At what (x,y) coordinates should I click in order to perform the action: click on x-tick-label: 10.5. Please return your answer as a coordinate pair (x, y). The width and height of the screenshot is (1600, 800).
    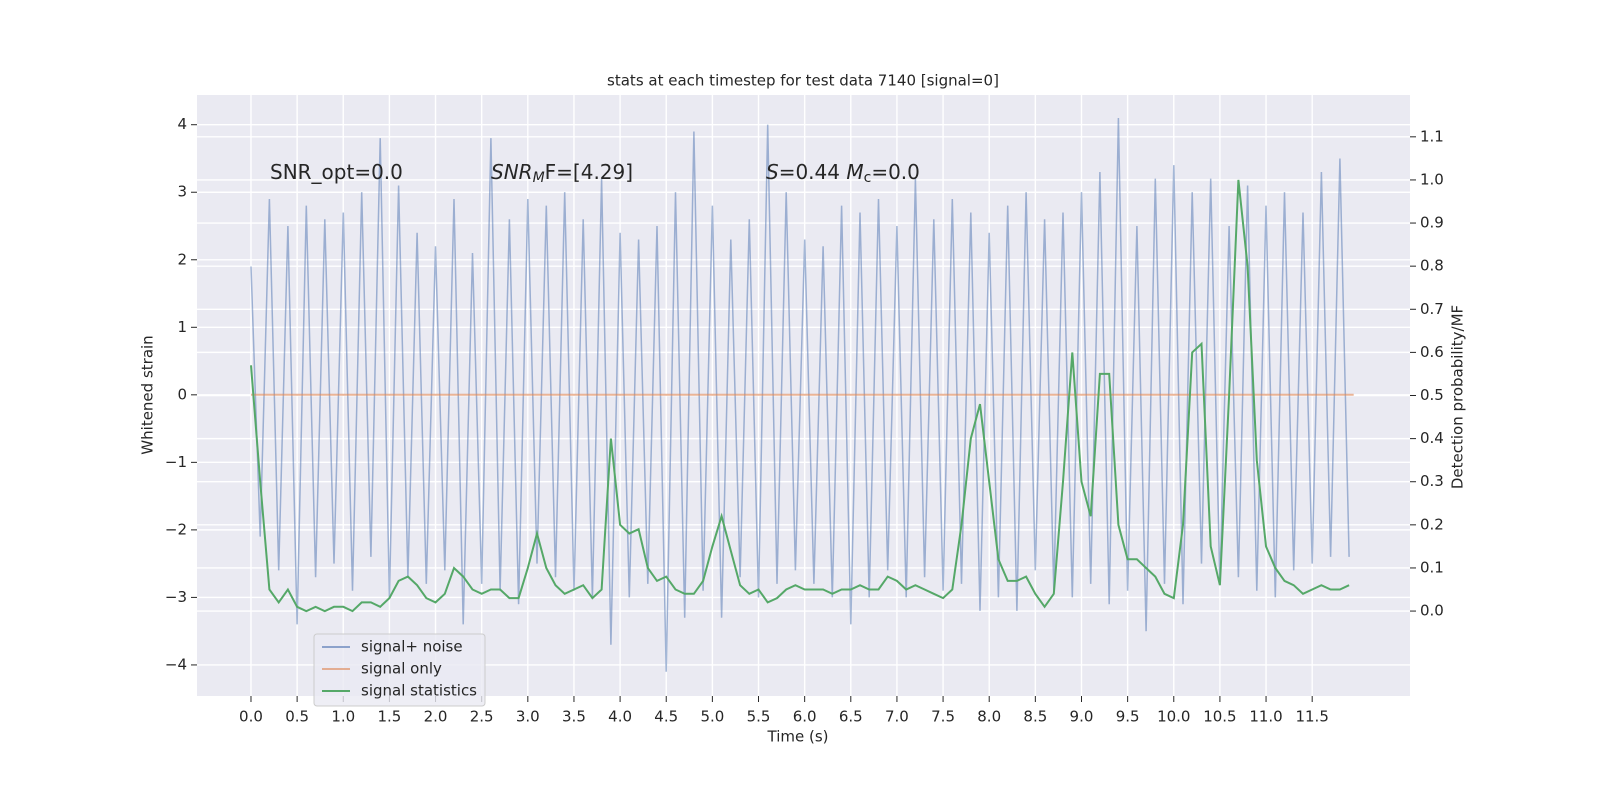
    Looking at the image, I should click on (1219, 717).